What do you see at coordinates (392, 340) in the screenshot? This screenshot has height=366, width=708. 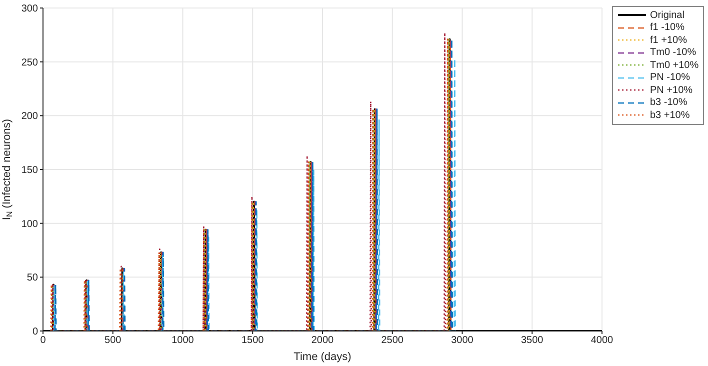 I see `x-tick-label: 2500` at bounding box center [392, 340].